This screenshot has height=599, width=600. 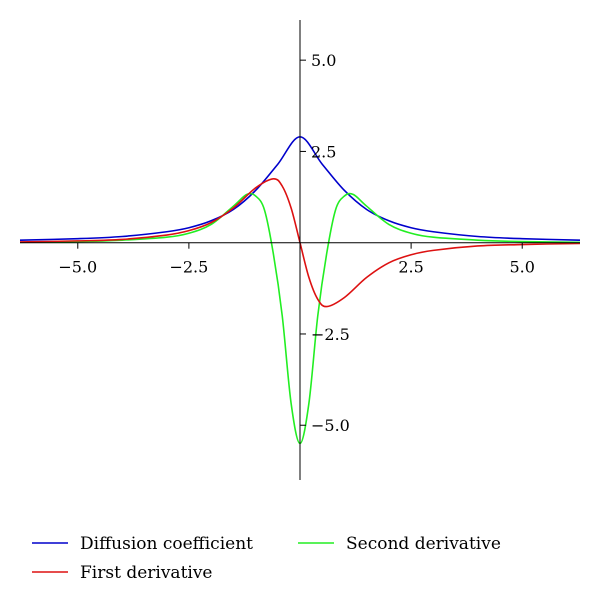 I want to click on legend-item: First derivative, so click(x=122, y=573).